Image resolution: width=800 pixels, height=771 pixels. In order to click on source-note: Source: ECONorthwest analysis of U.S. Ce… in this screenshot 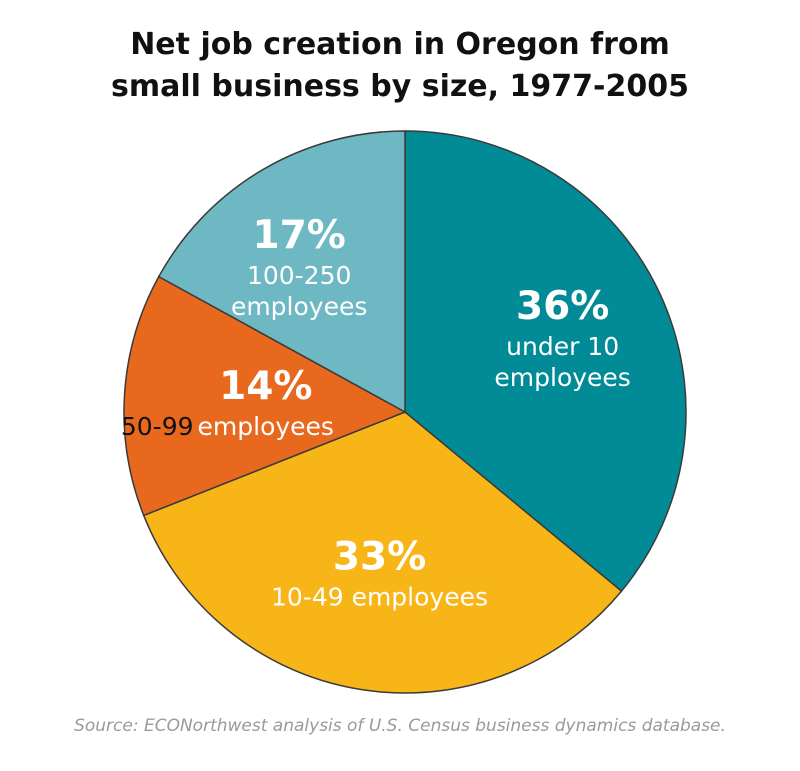, I will do `click(400, 726)`.